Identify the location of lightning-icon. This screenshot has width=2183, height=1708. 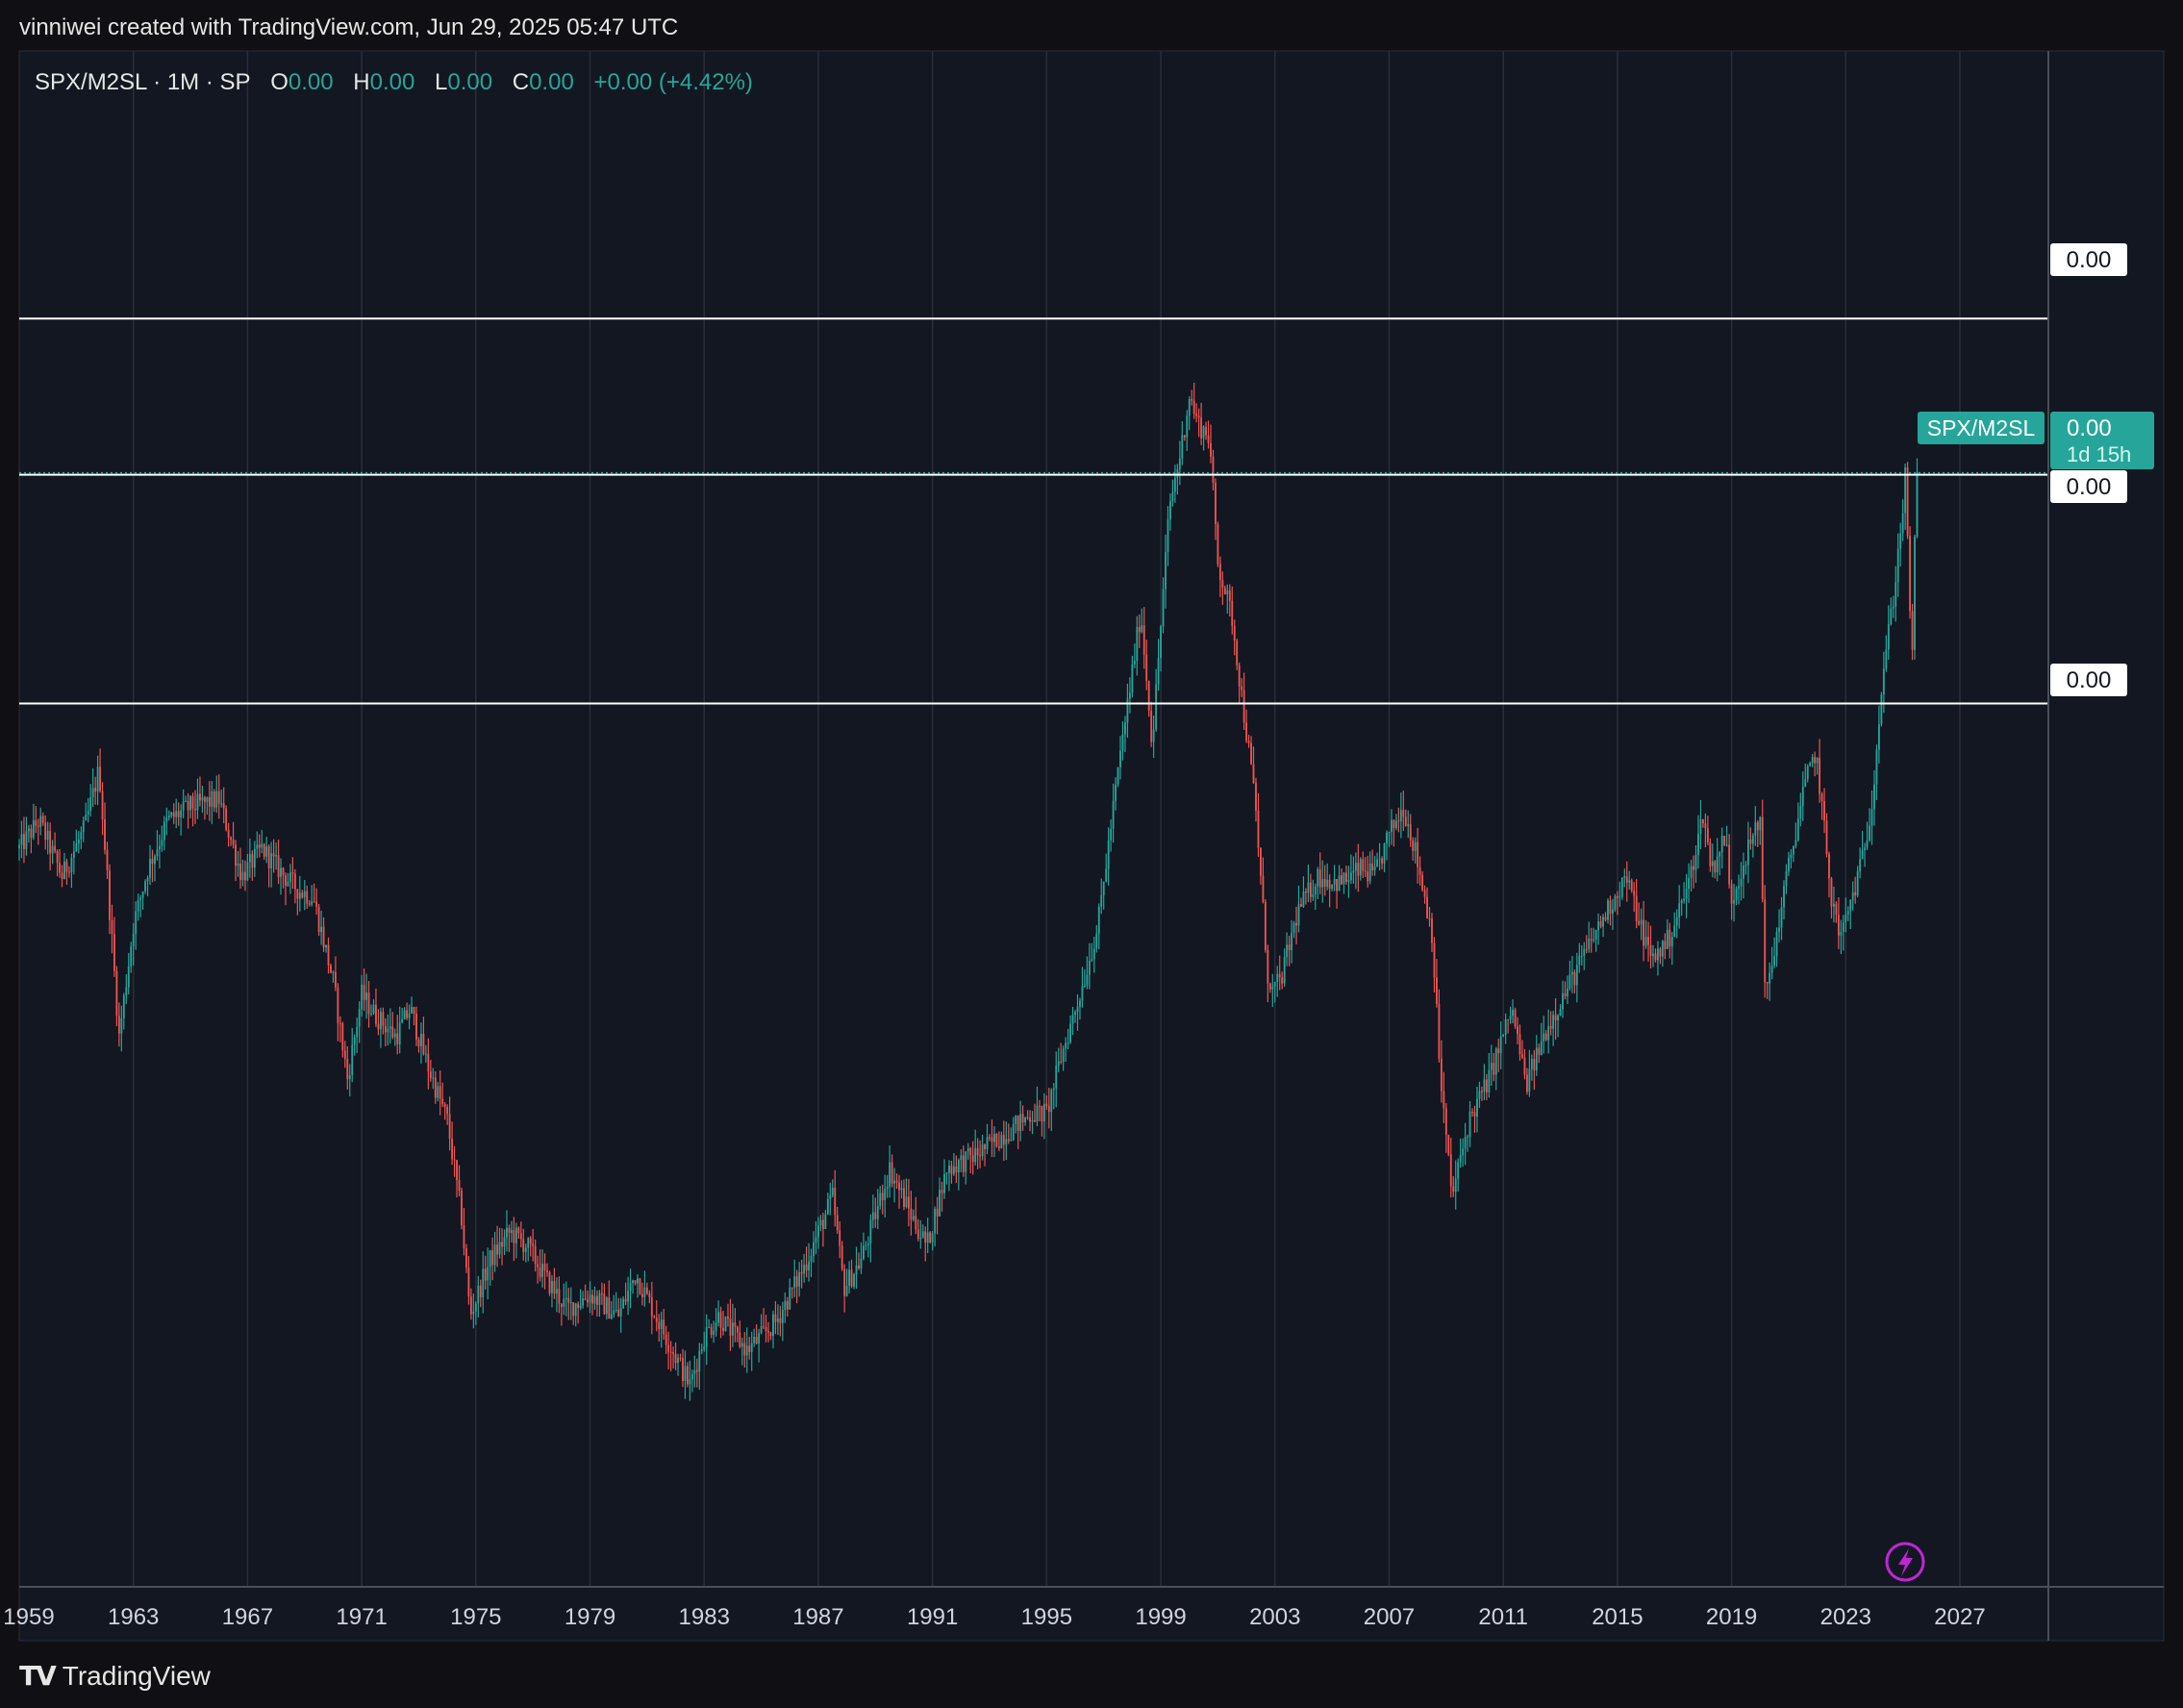
(1905, 1562).